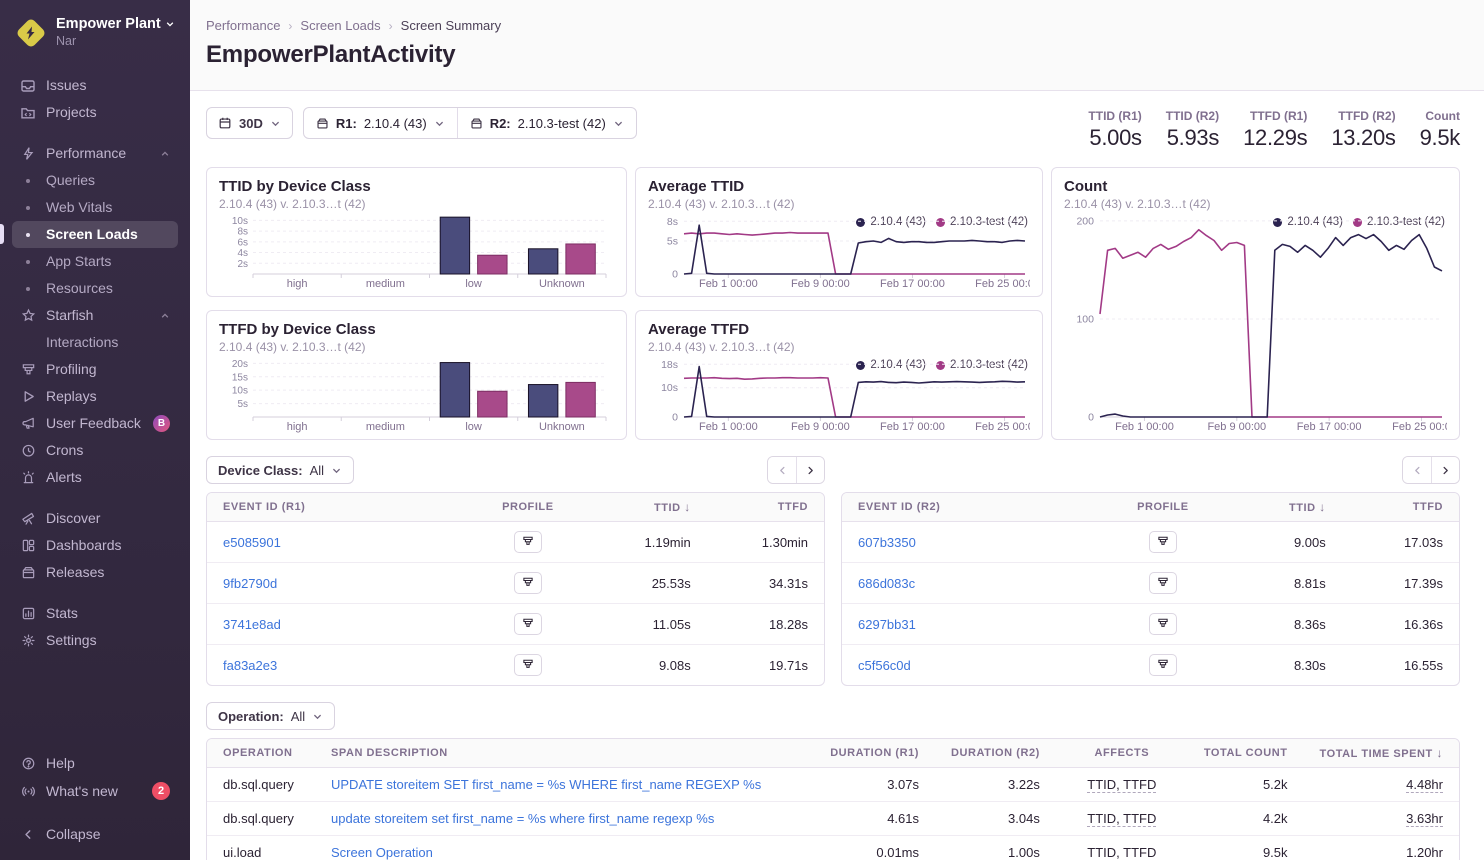  Describe the element at coordinates (380, 123) in the screenshot. I see `release-r1-selector: R1: 2.10.4 (43)` at that location.